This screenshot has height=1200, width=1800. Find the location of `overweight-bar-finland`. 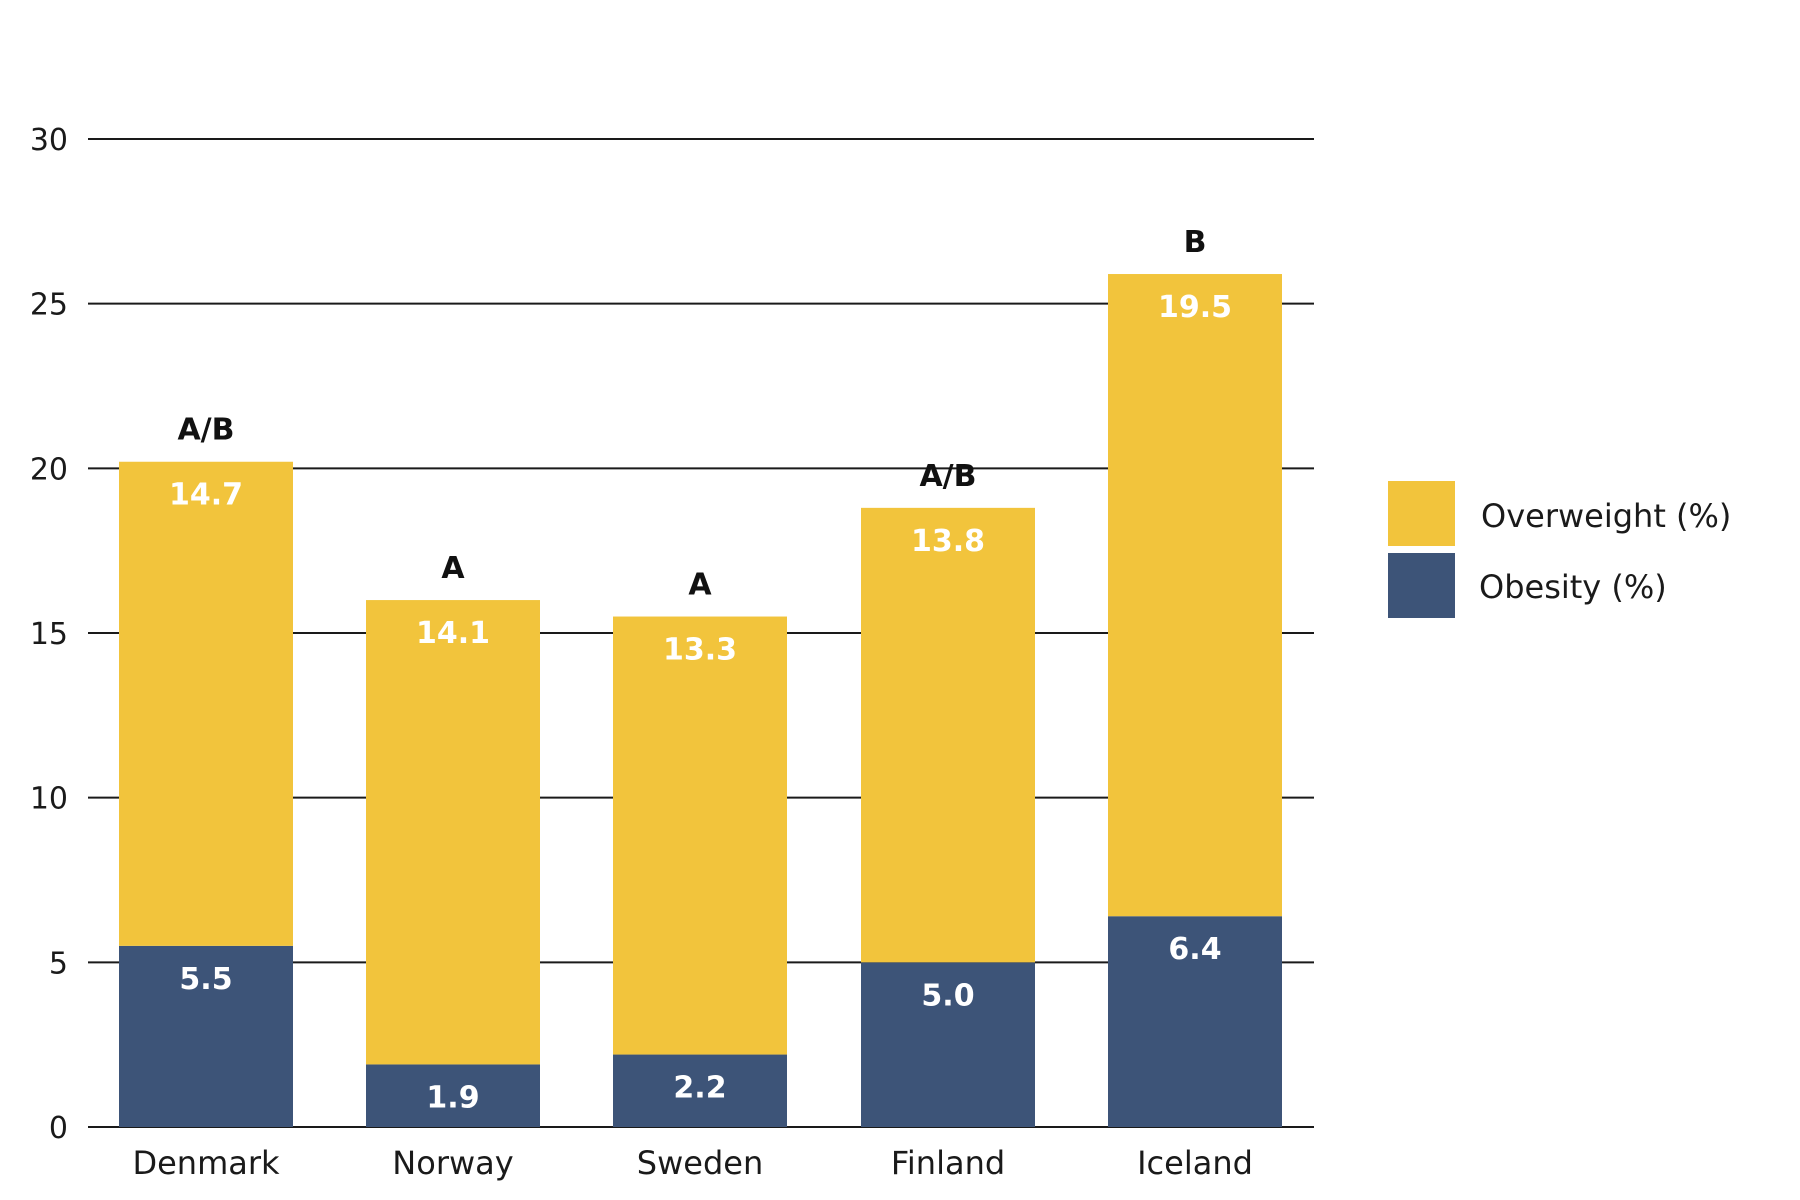

overweight-bar-finland is located at coordinates (948, 735).